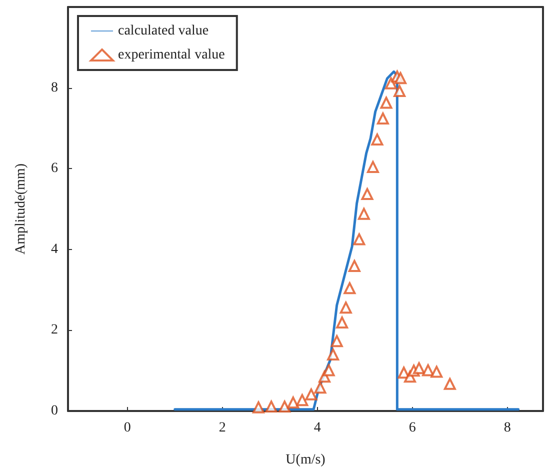  I want to click on x-tick-label: 0, so click(127, 428).